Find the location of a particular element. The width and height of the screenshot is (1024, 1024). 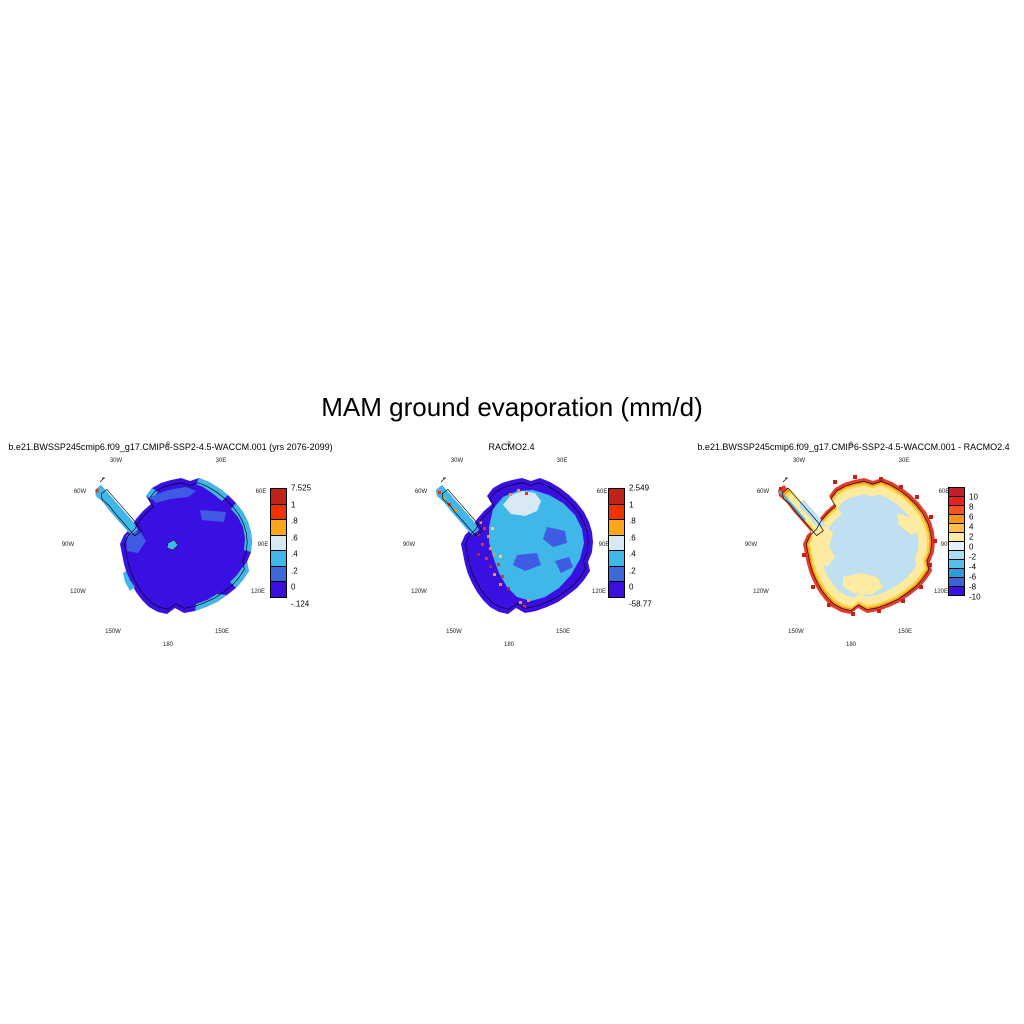

map-racmo: 0 30W 30E 60W 60E 90W 90E 120W 120E 150W 150E 180 is located at coordinates (506, 545).